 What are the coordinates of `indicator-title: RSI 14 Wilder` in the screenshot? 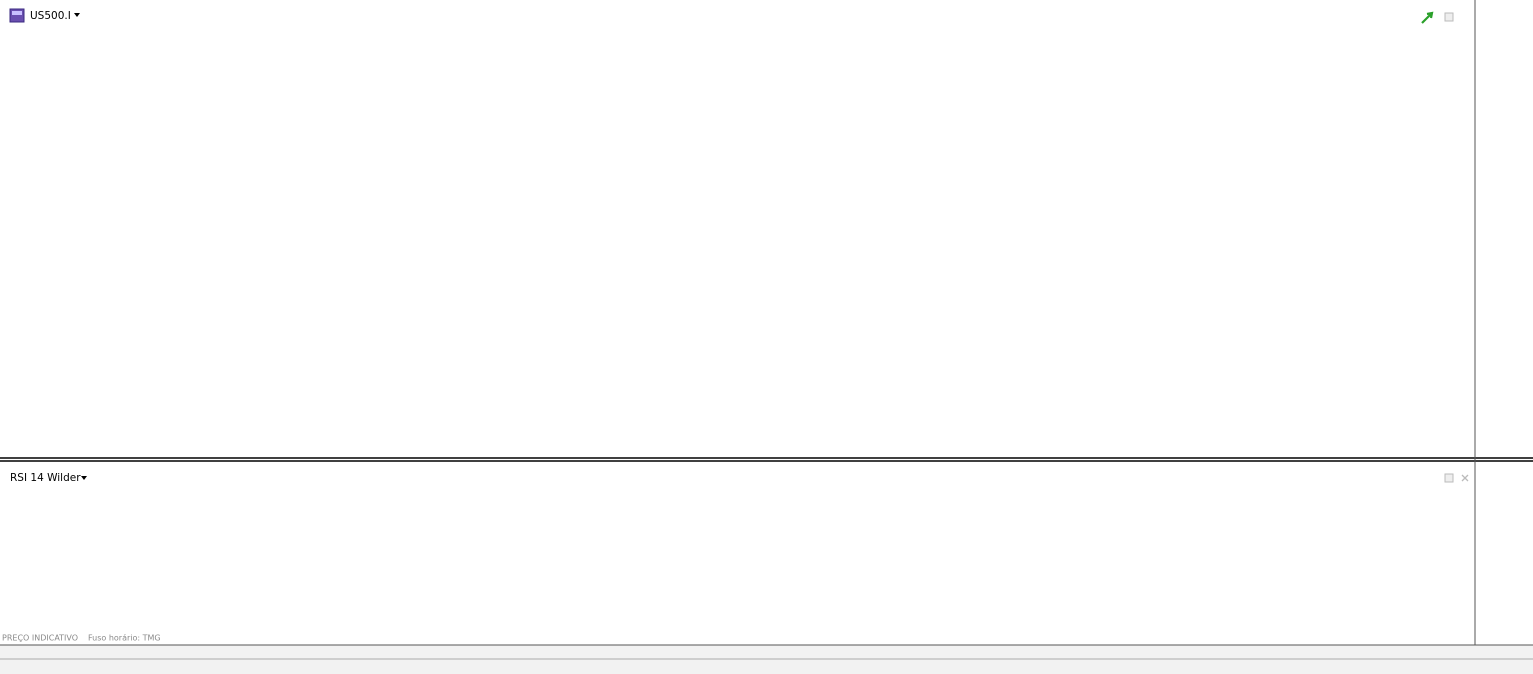 It's located at (45, 478).